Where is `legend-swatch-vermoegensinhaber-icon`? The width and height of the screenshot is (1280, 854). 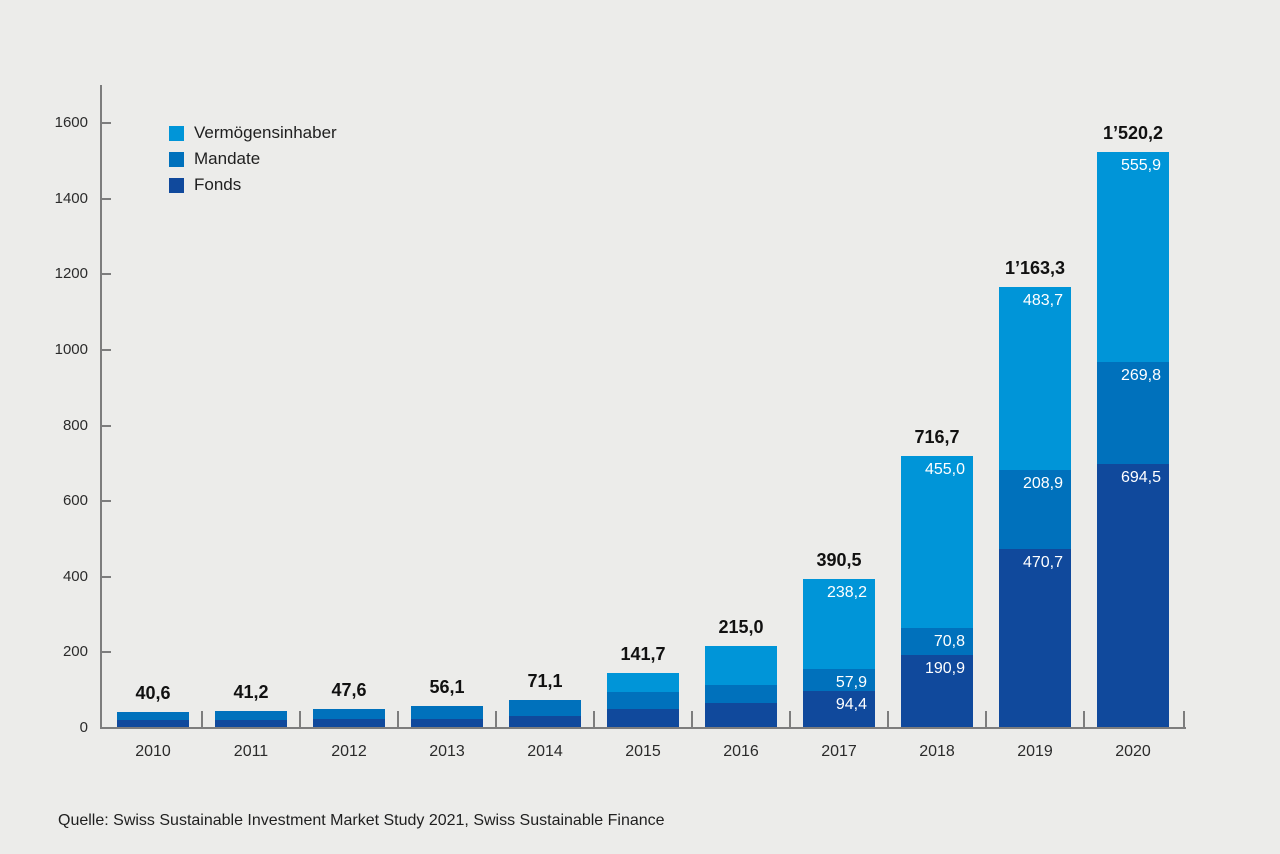 legend-swatch-vermoegensinhaber-icon is located at coordinates (176, 133).